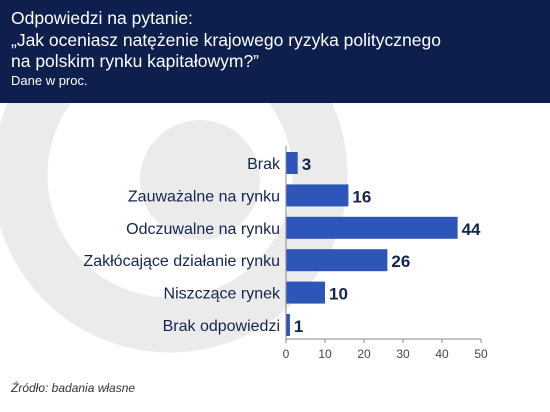  What do you see at coordinates (338, 294) in the screenshot?
I see `value-label: 10` at bounding box center [338, 294].